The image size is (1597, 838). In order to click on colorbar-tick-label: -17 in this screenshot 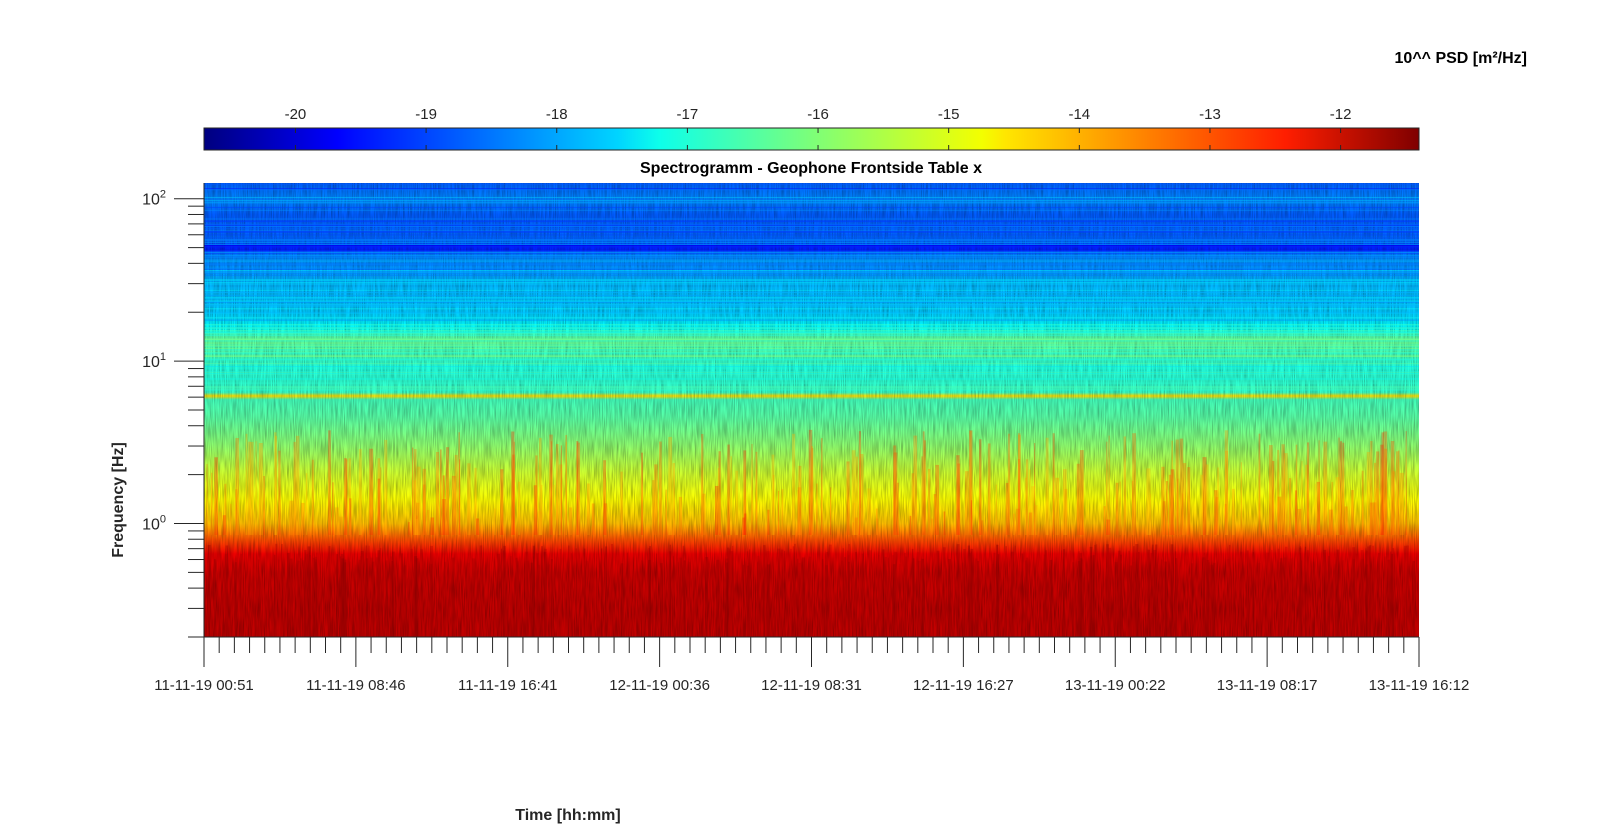, I will do `click(688, 114)`.